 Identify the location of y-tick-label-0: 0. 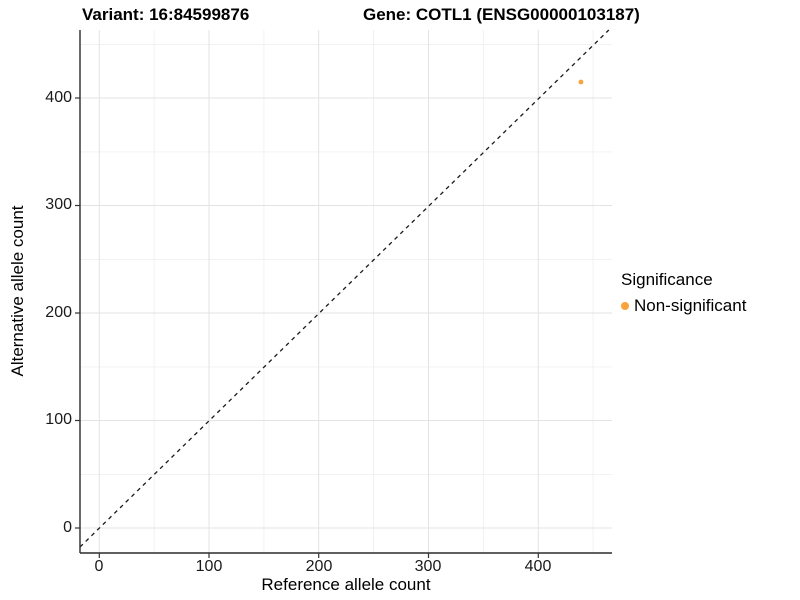
(67, 527).